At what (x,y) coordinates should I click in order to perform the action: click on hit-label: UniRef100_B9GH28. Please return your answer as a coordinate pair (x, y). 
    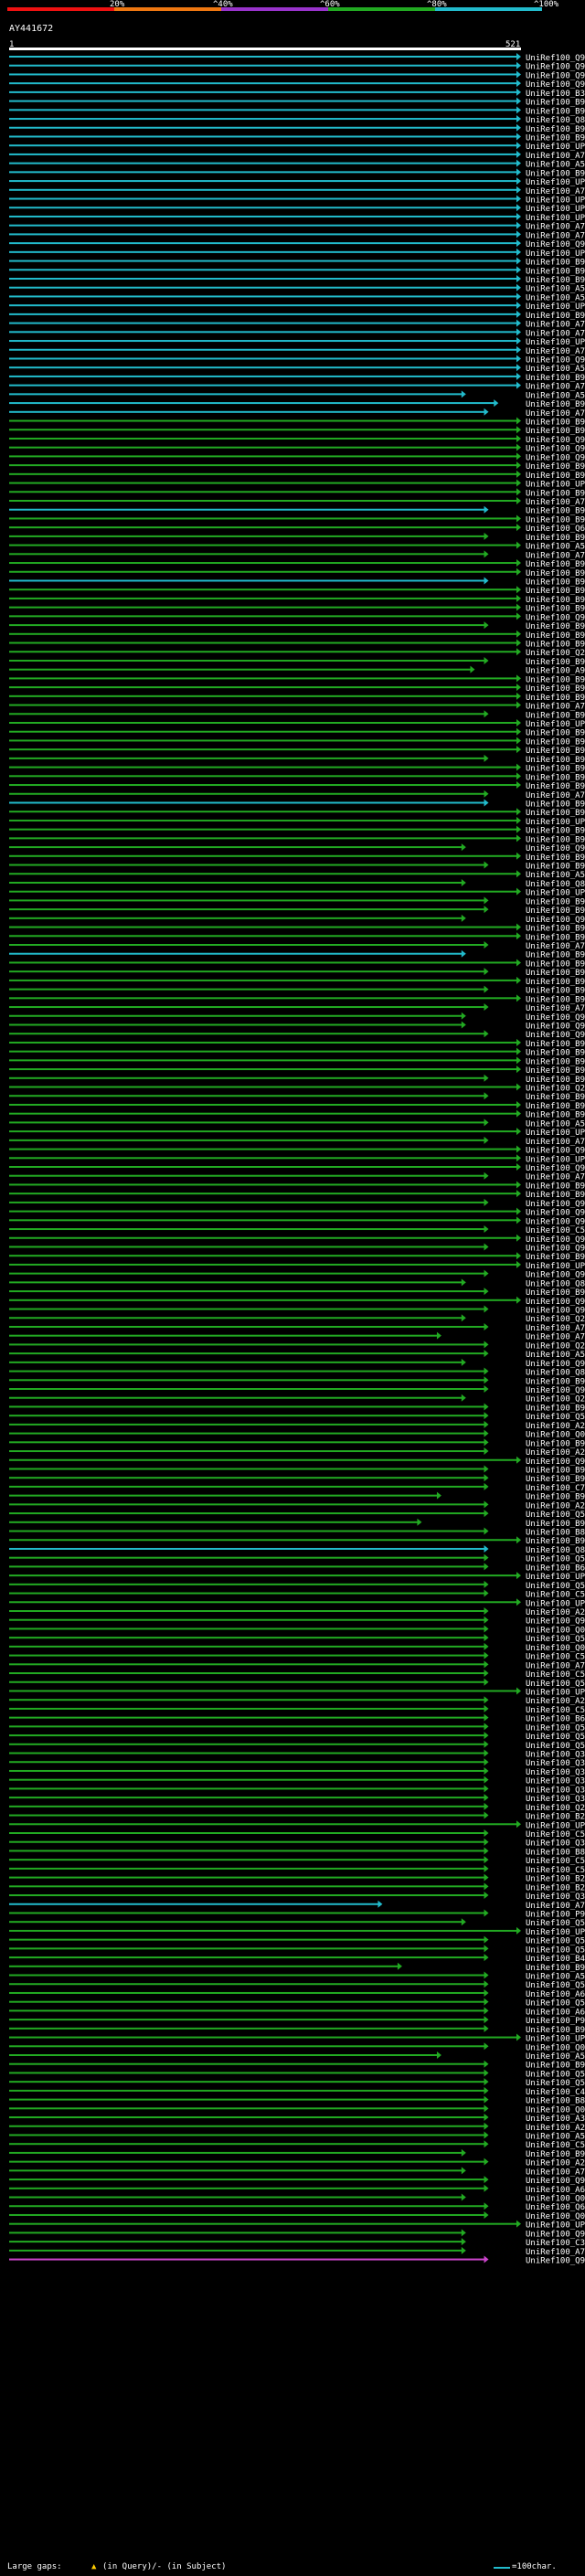
    Looking at the image, I should click on (556, 689).